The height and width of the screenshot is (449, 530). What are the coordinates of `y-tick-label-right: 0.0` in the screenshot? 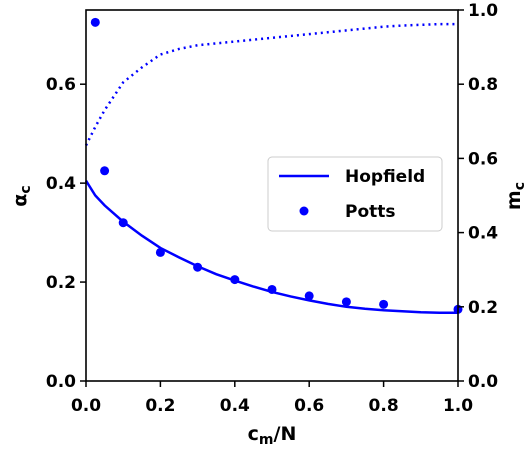 It's located at (483, 382).